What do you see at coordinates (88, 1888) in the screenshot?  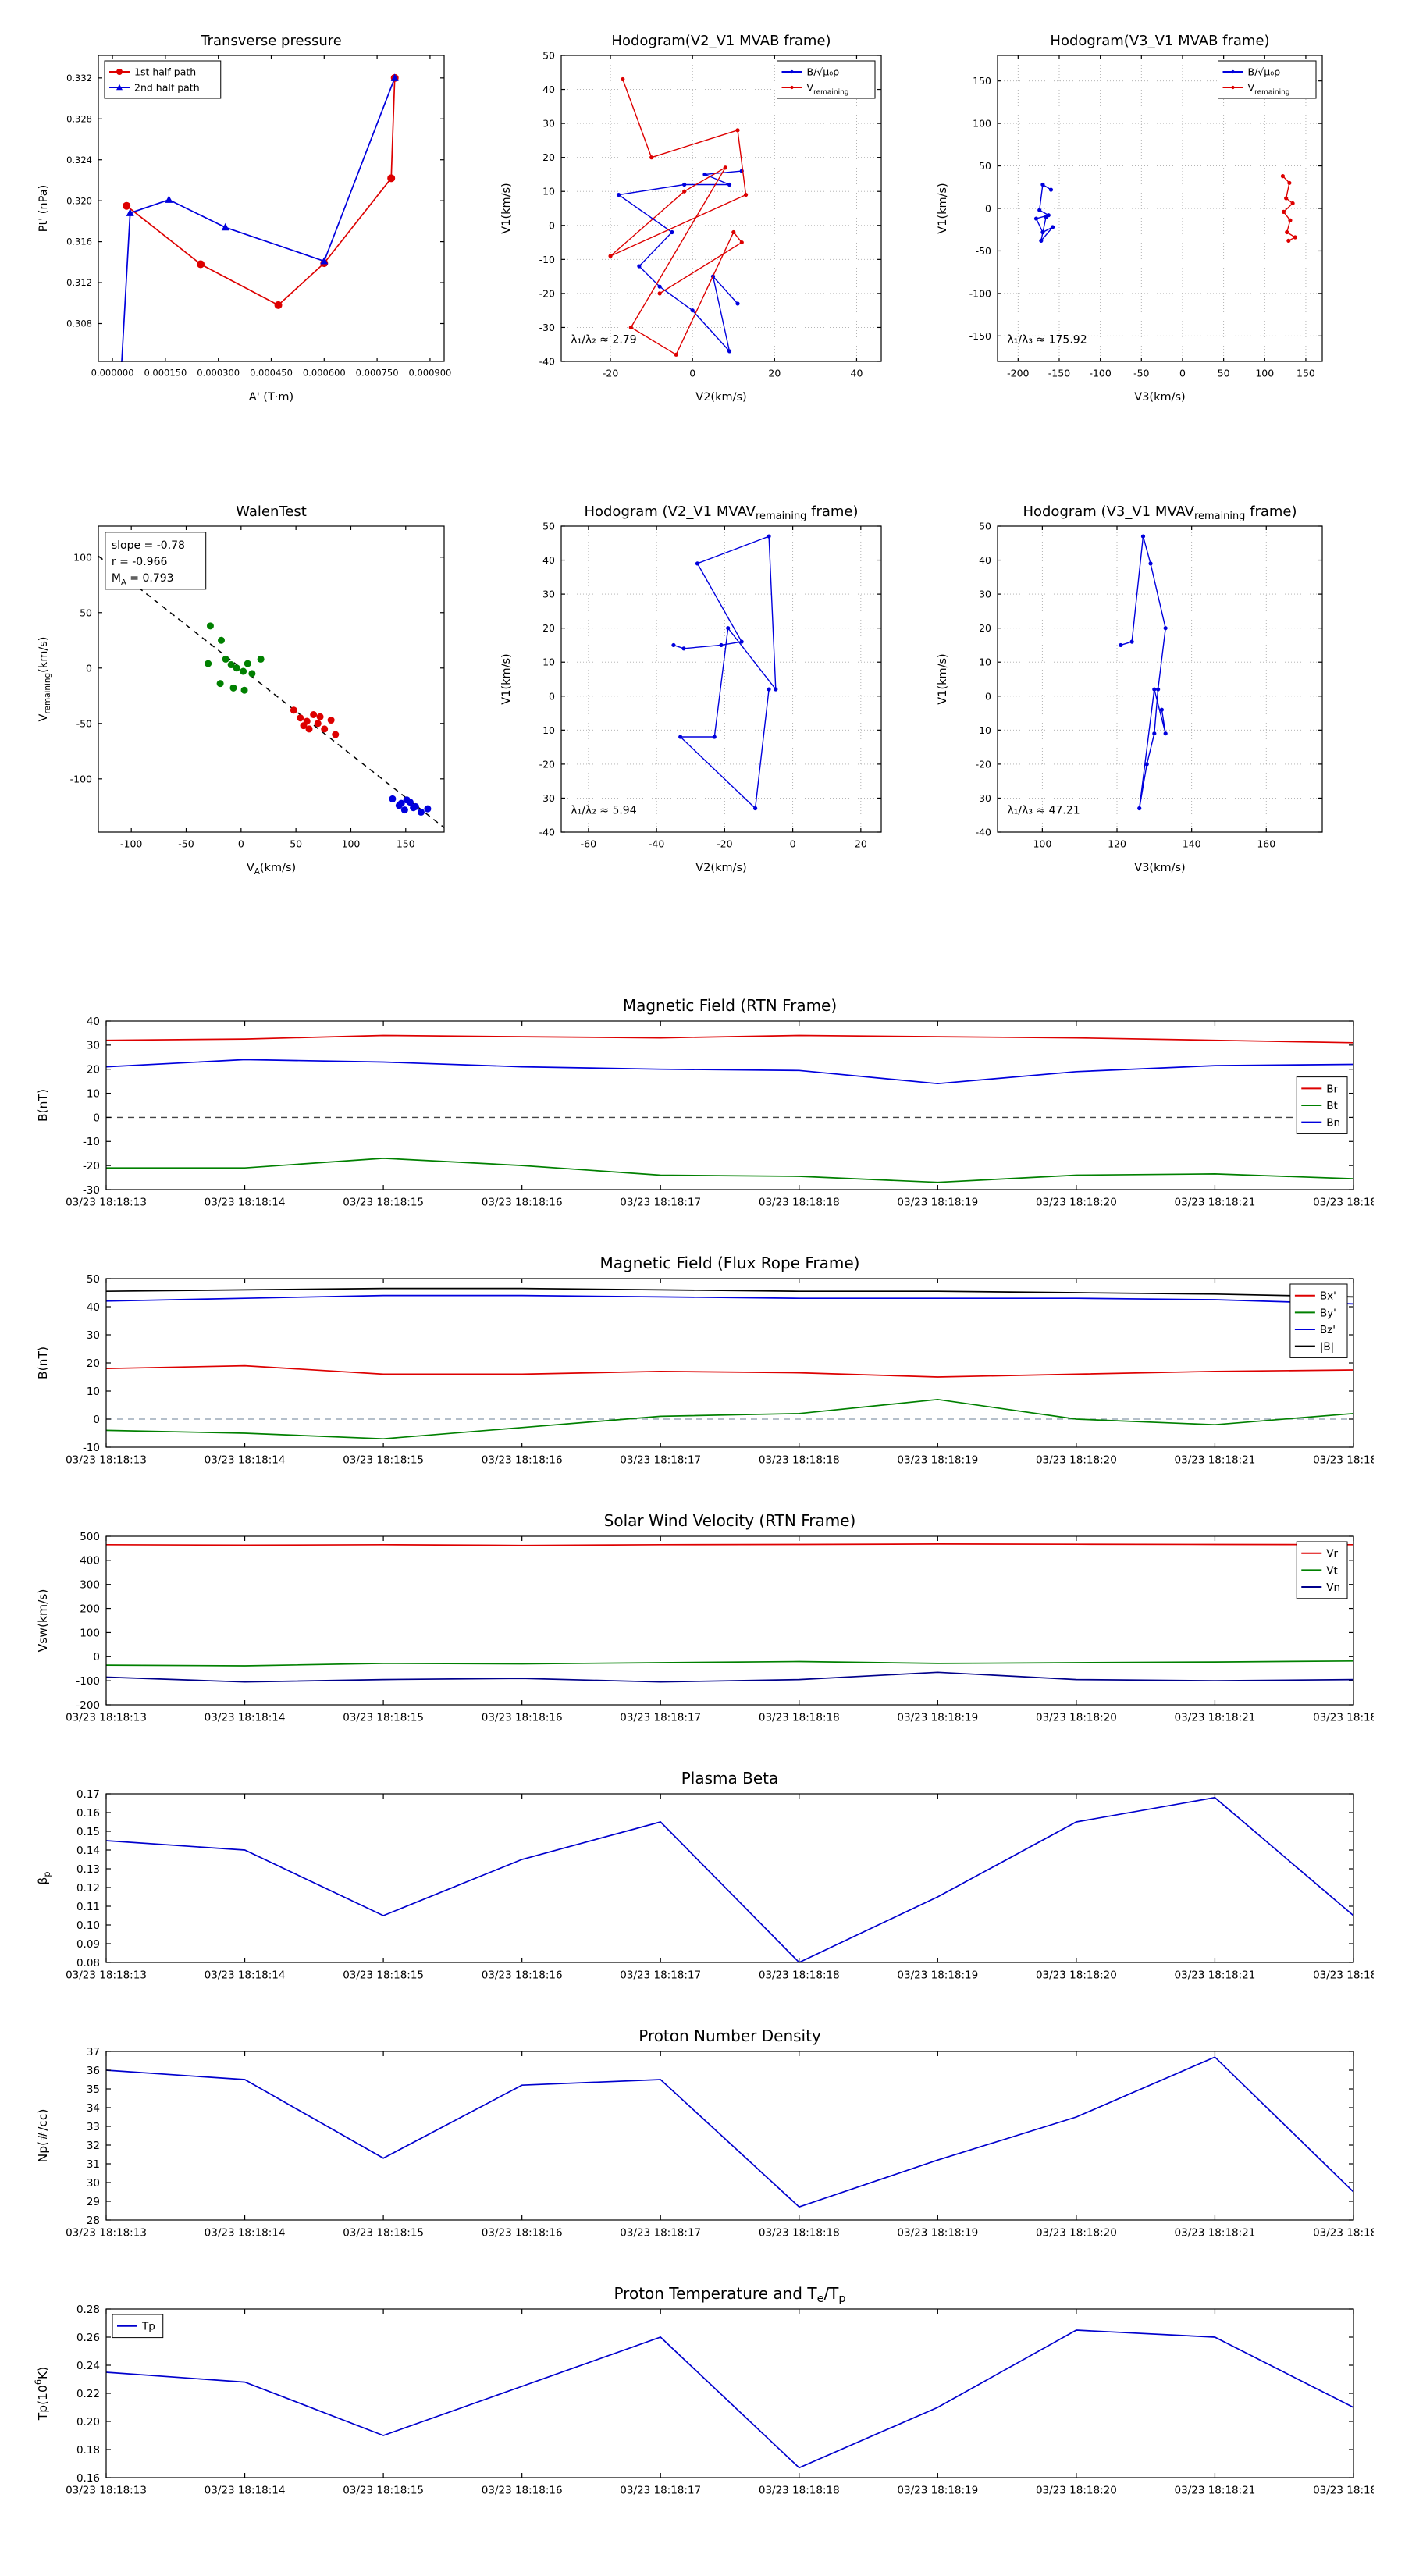 I see `svg-text: 0.12` at bounding box center [88, 1888].